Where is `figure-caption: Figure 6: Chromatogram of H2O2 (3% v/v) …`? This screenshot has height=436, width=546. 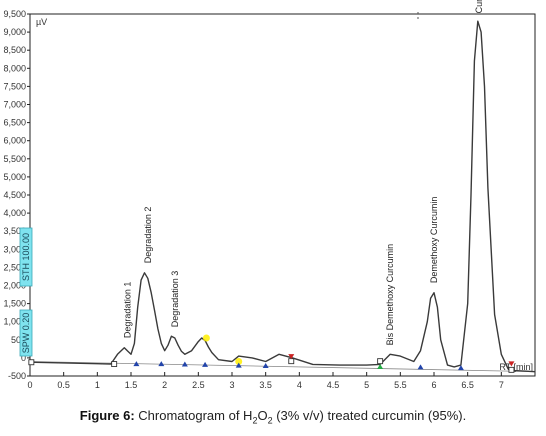 figure-caption: Figure 6: Chromatogram of H2O2 (3% v/v) … is located at coordinates (273, 417).